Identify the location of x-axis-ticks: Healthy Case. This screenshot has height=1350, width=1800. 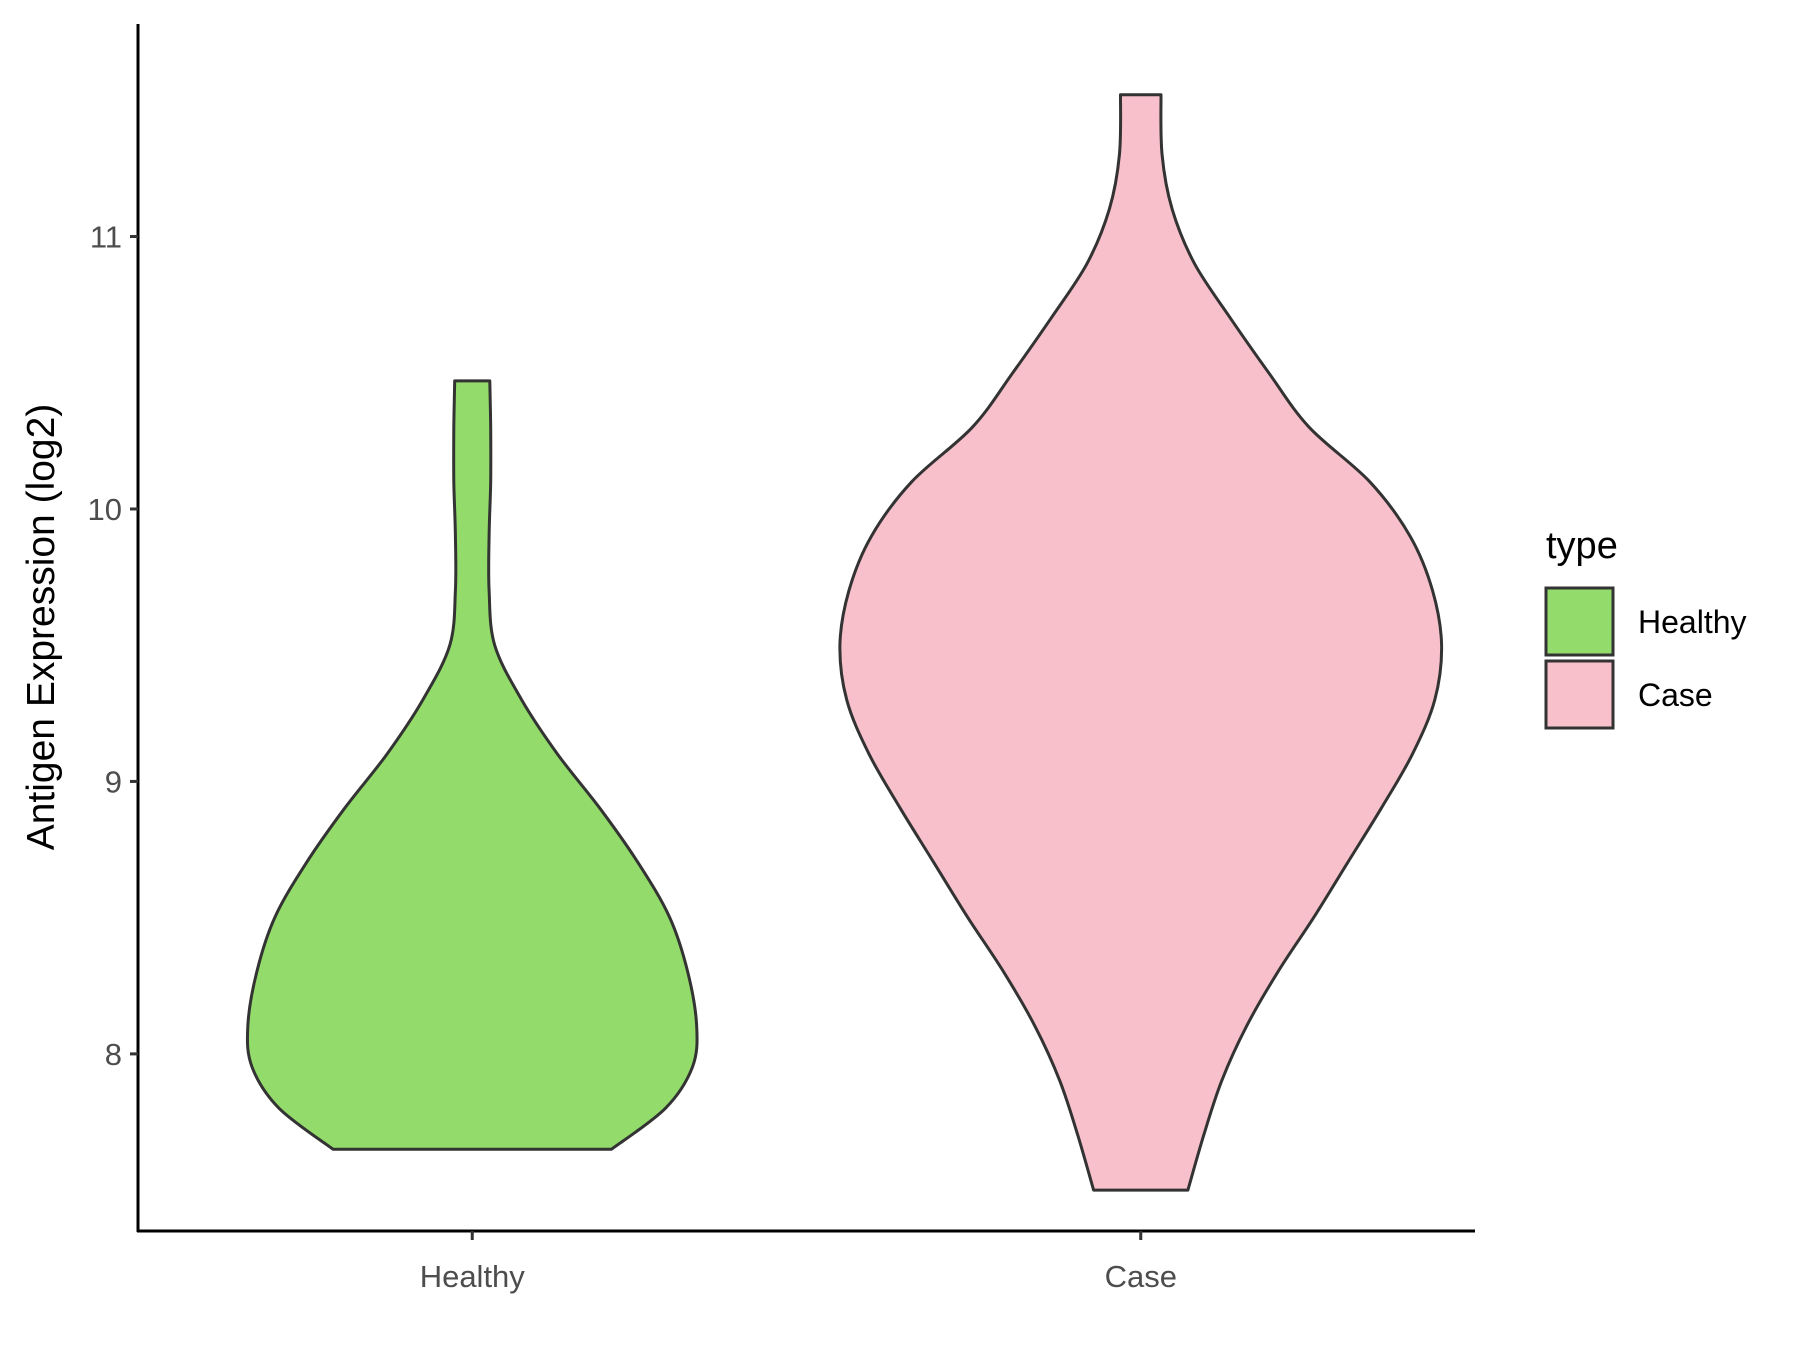
(798, 1262).